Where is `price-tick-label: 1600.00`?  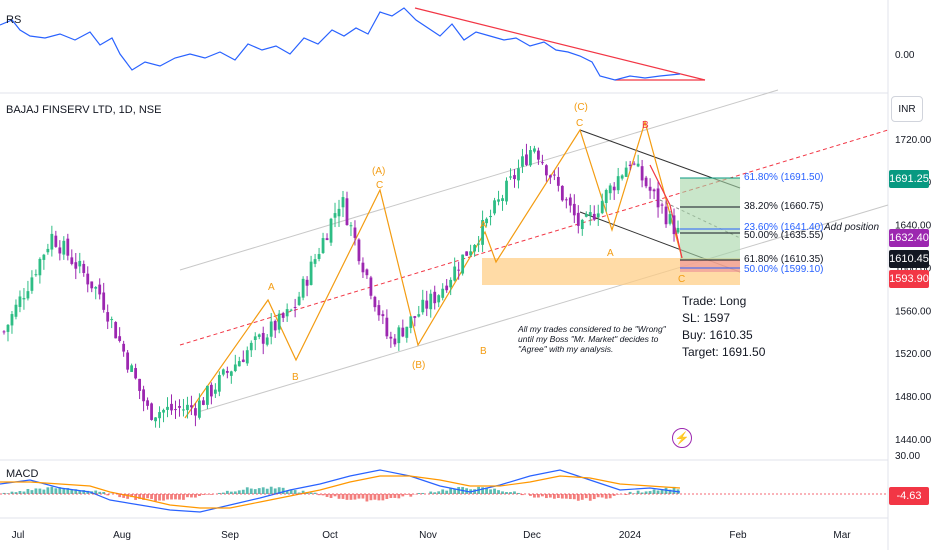
price-tick-label: 1600.00 is located at coordinates (913, 268).